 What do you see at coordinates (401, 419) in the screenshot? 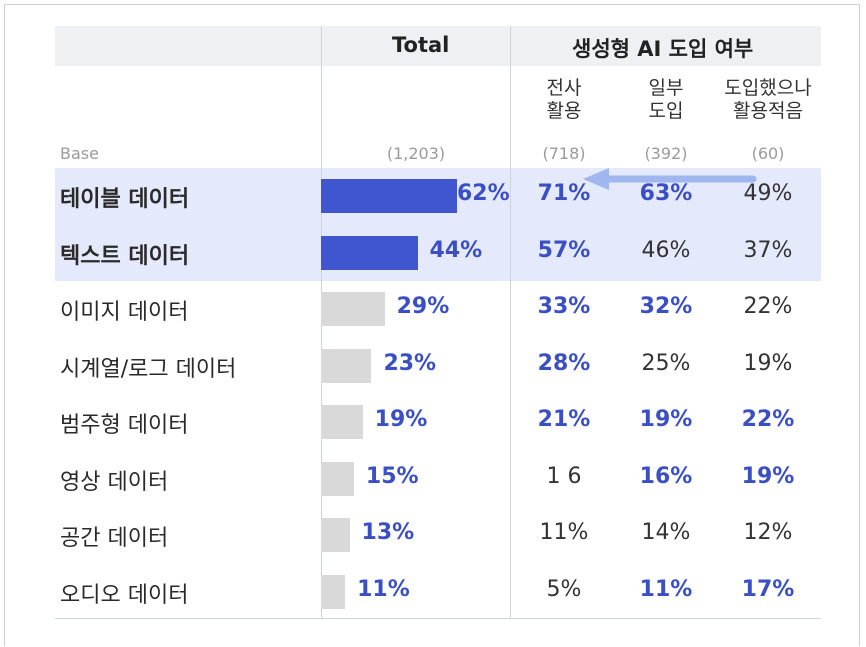
I see `total-value-label: 19%` at bounding box center [401, 419].